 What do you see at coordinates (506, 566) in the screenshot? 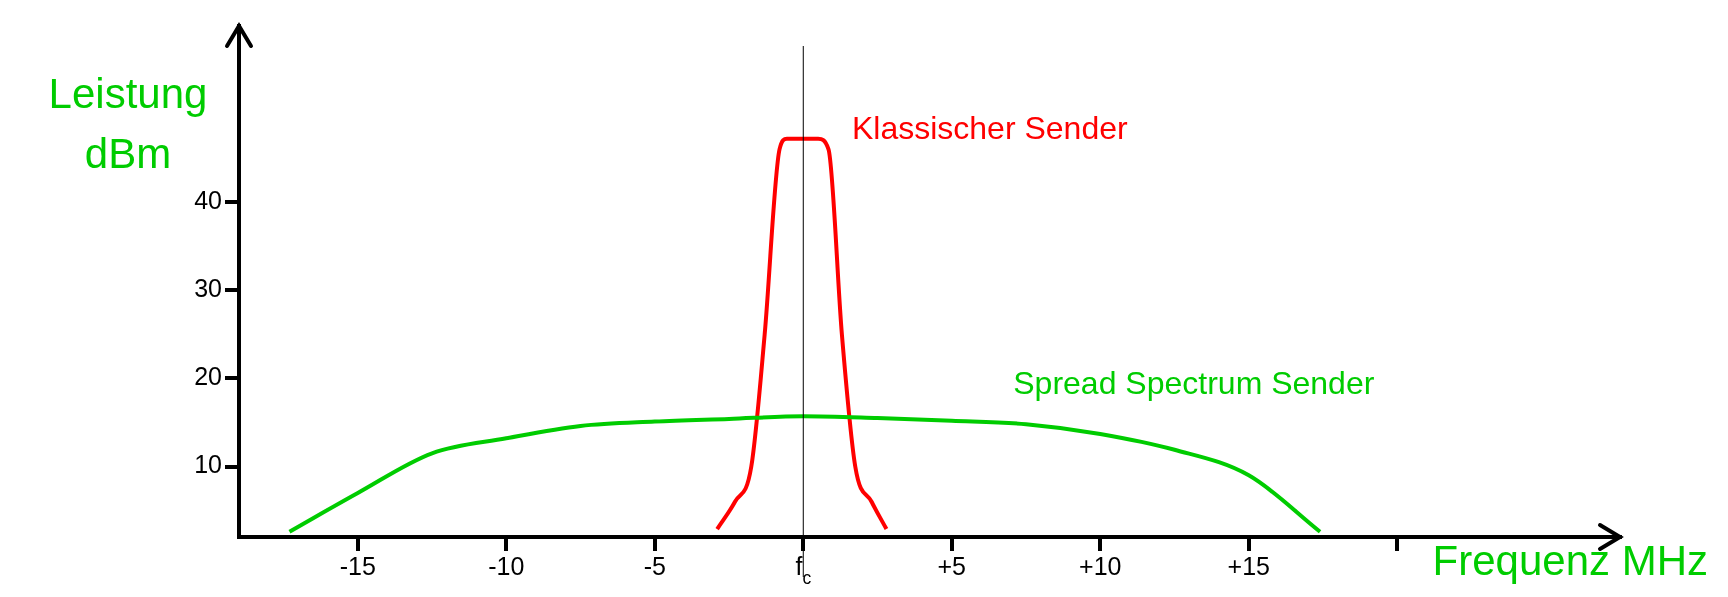
I see `x-tick-label: -10` at bounding box center [506, 566].